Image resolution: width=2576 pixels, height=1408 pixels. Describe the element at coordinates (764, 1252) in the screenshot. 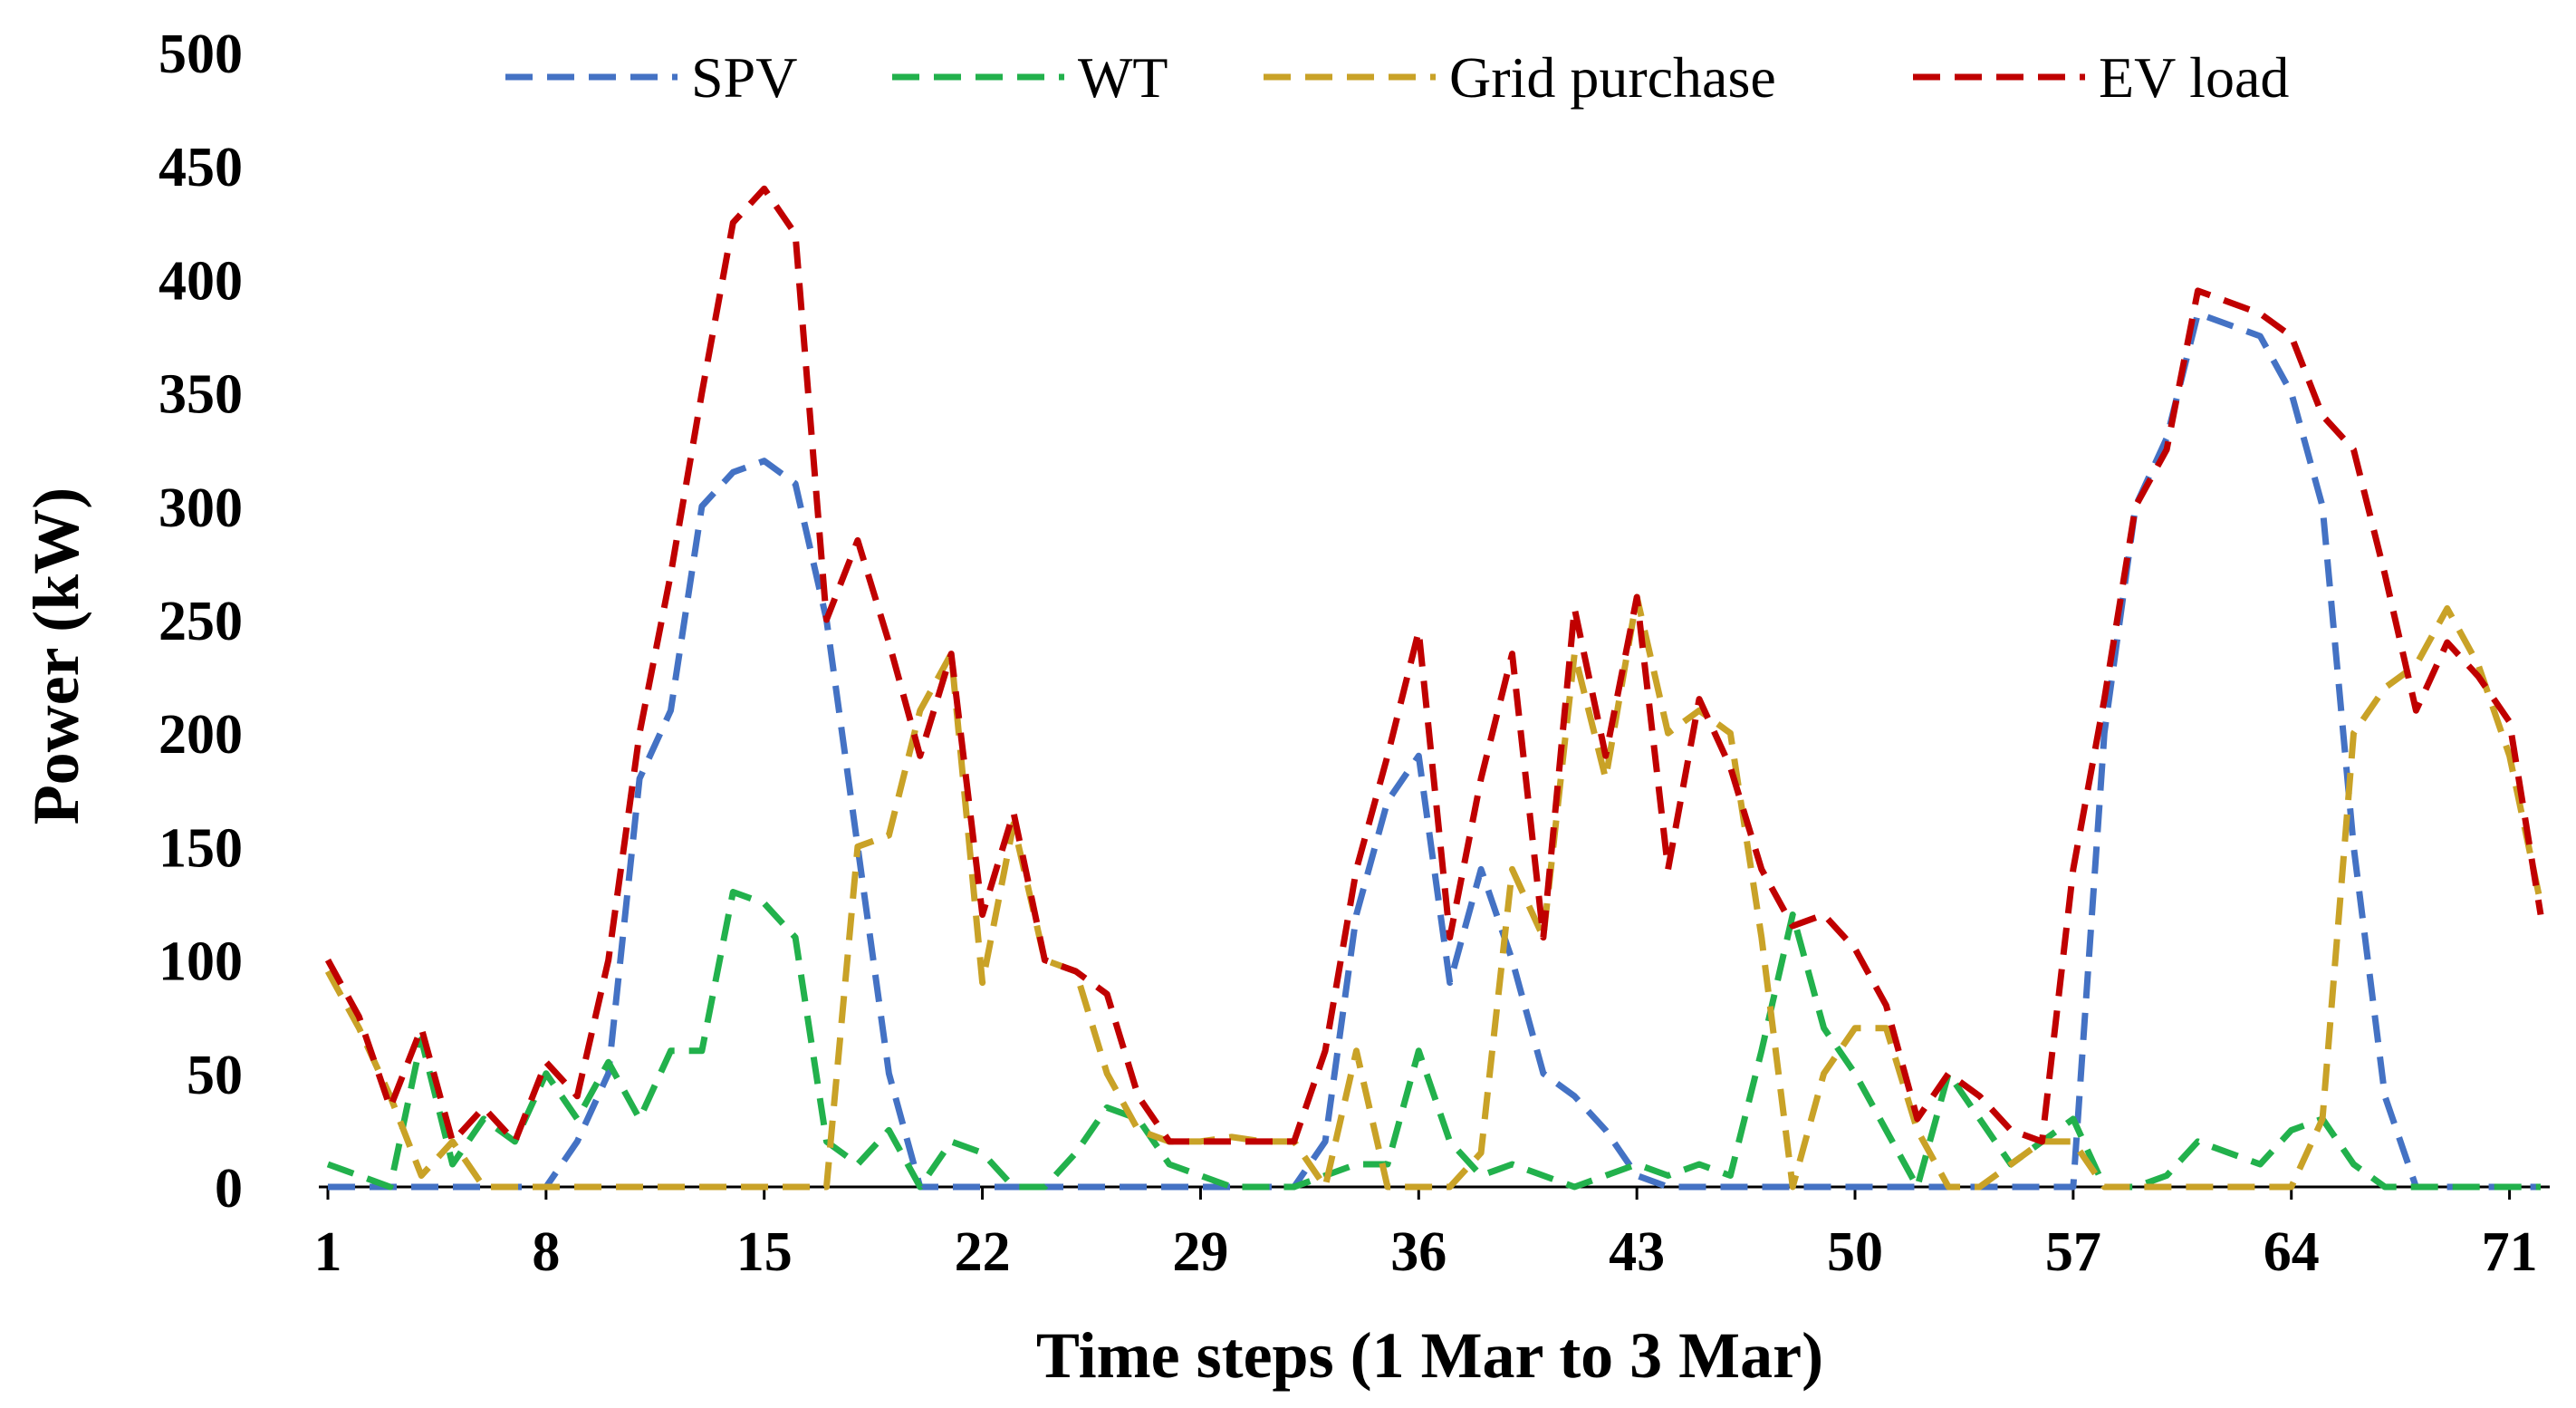

I see `x-tick-label: 15` at that location.